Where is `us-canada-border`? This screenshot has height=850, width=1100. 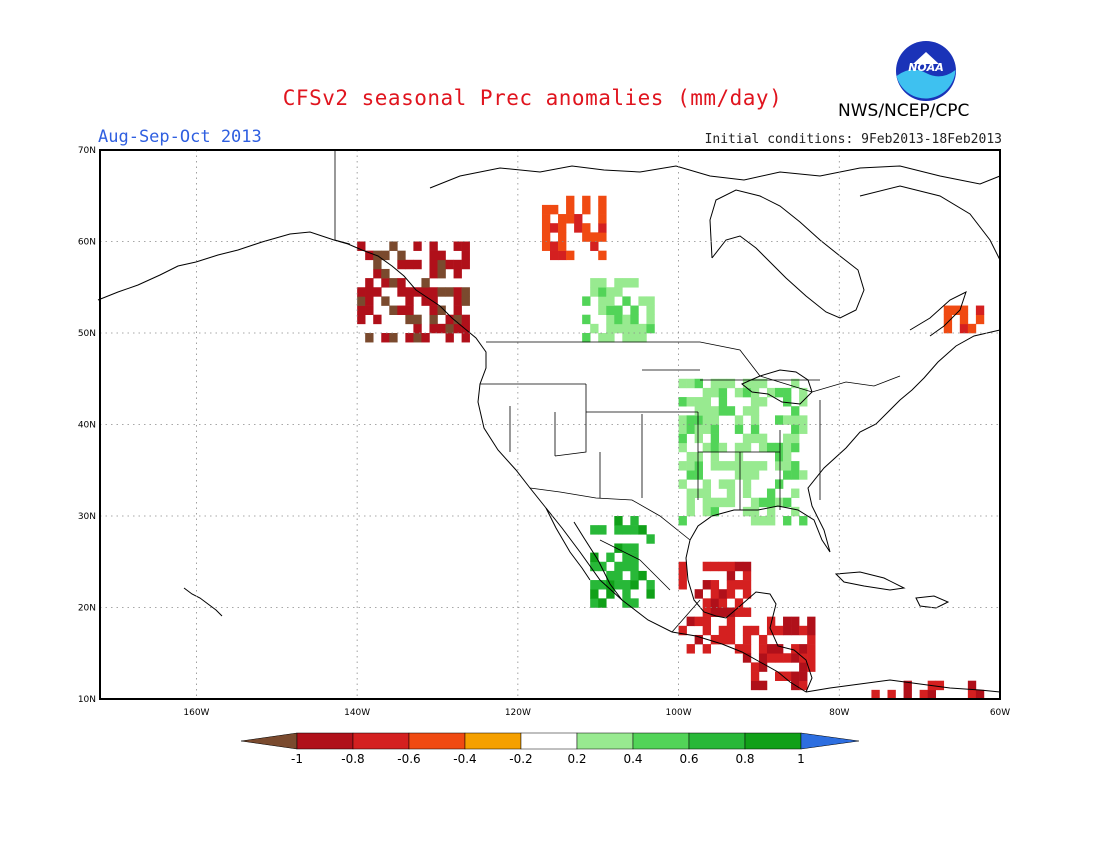 us-canada-border is located at coordinates (693, 367).